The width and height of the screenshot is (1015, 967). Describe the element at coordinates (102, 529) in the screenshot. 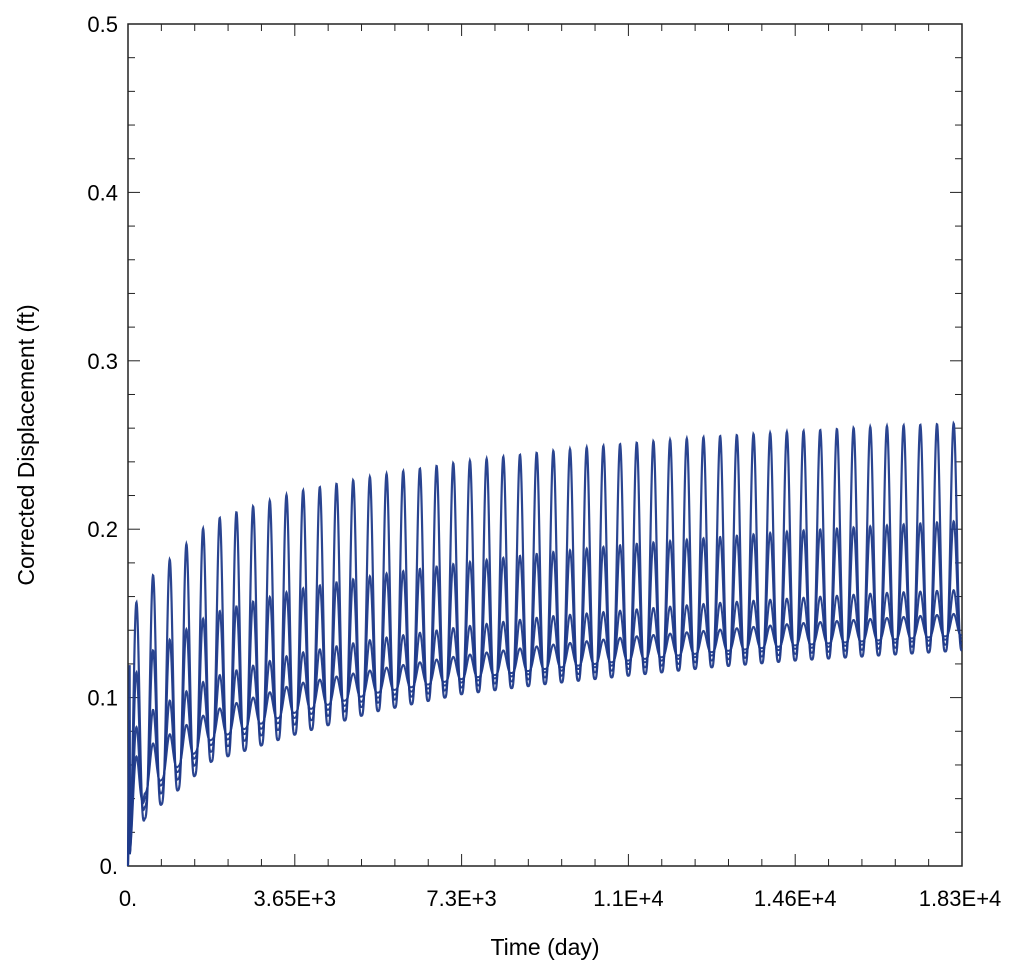

I see `y-tick-label: 0.2` at that location.